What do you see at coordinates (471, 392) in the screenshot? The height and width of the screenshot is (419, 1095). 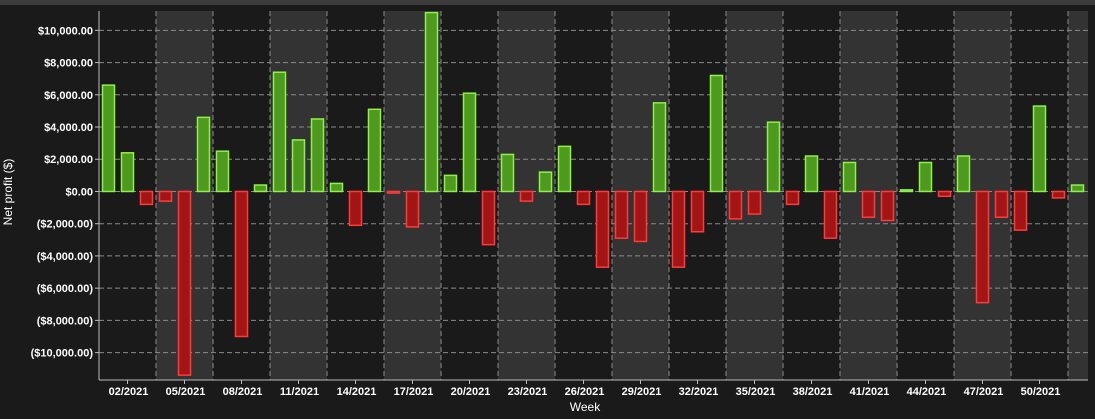 I see `x-tick-label: 20/2021` at bounding box center [471, 392].